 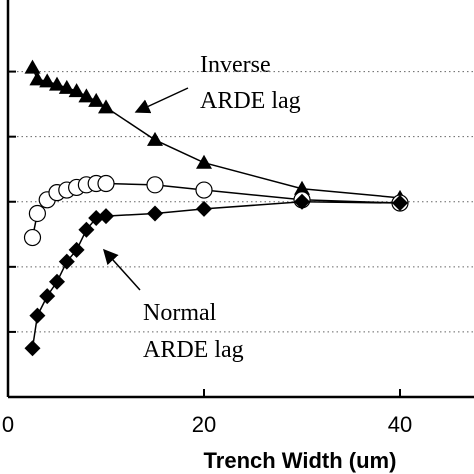 I want to click on annotation: Inverse, so click(x=235, y=65).